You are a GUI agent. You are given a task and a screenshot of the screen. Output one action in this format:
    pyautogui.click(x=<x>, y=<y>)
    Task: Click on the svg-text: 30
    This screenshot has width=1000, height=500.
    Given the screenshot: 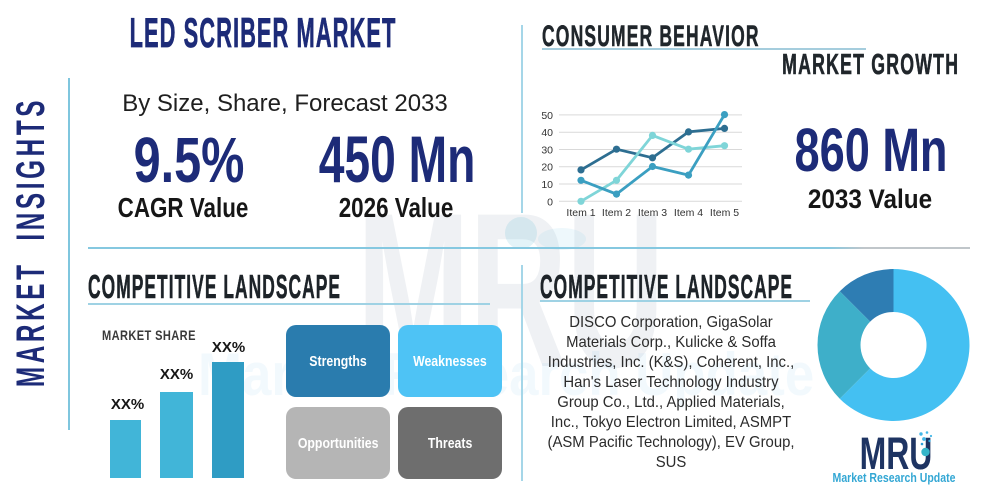 What is the action you would take?
    pyautogui.click(x=547, y=151)
    